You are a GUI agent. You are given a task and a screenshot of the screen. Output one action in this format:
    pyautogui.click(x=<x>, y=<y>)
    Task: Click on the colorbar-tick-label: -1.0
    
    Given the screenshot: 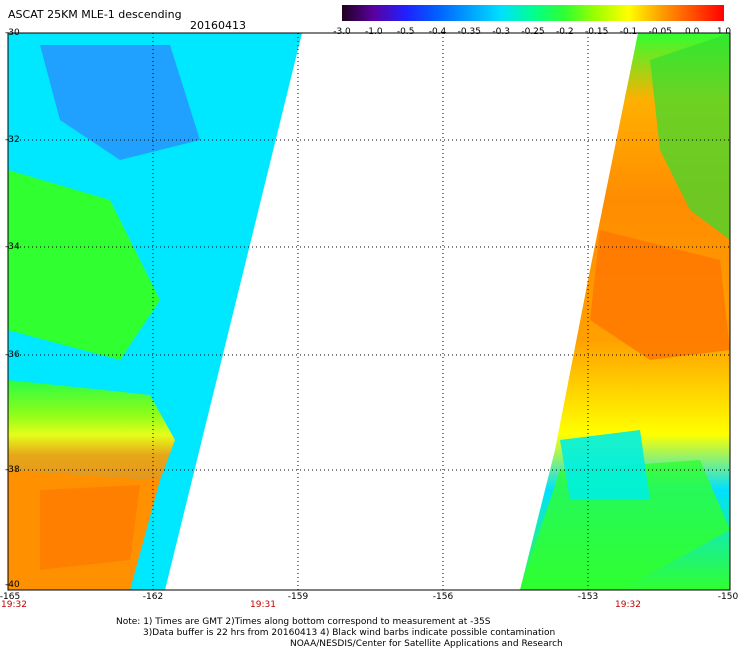 What is the action you would take?
    pyautogui.click(x=374, y=32)
    